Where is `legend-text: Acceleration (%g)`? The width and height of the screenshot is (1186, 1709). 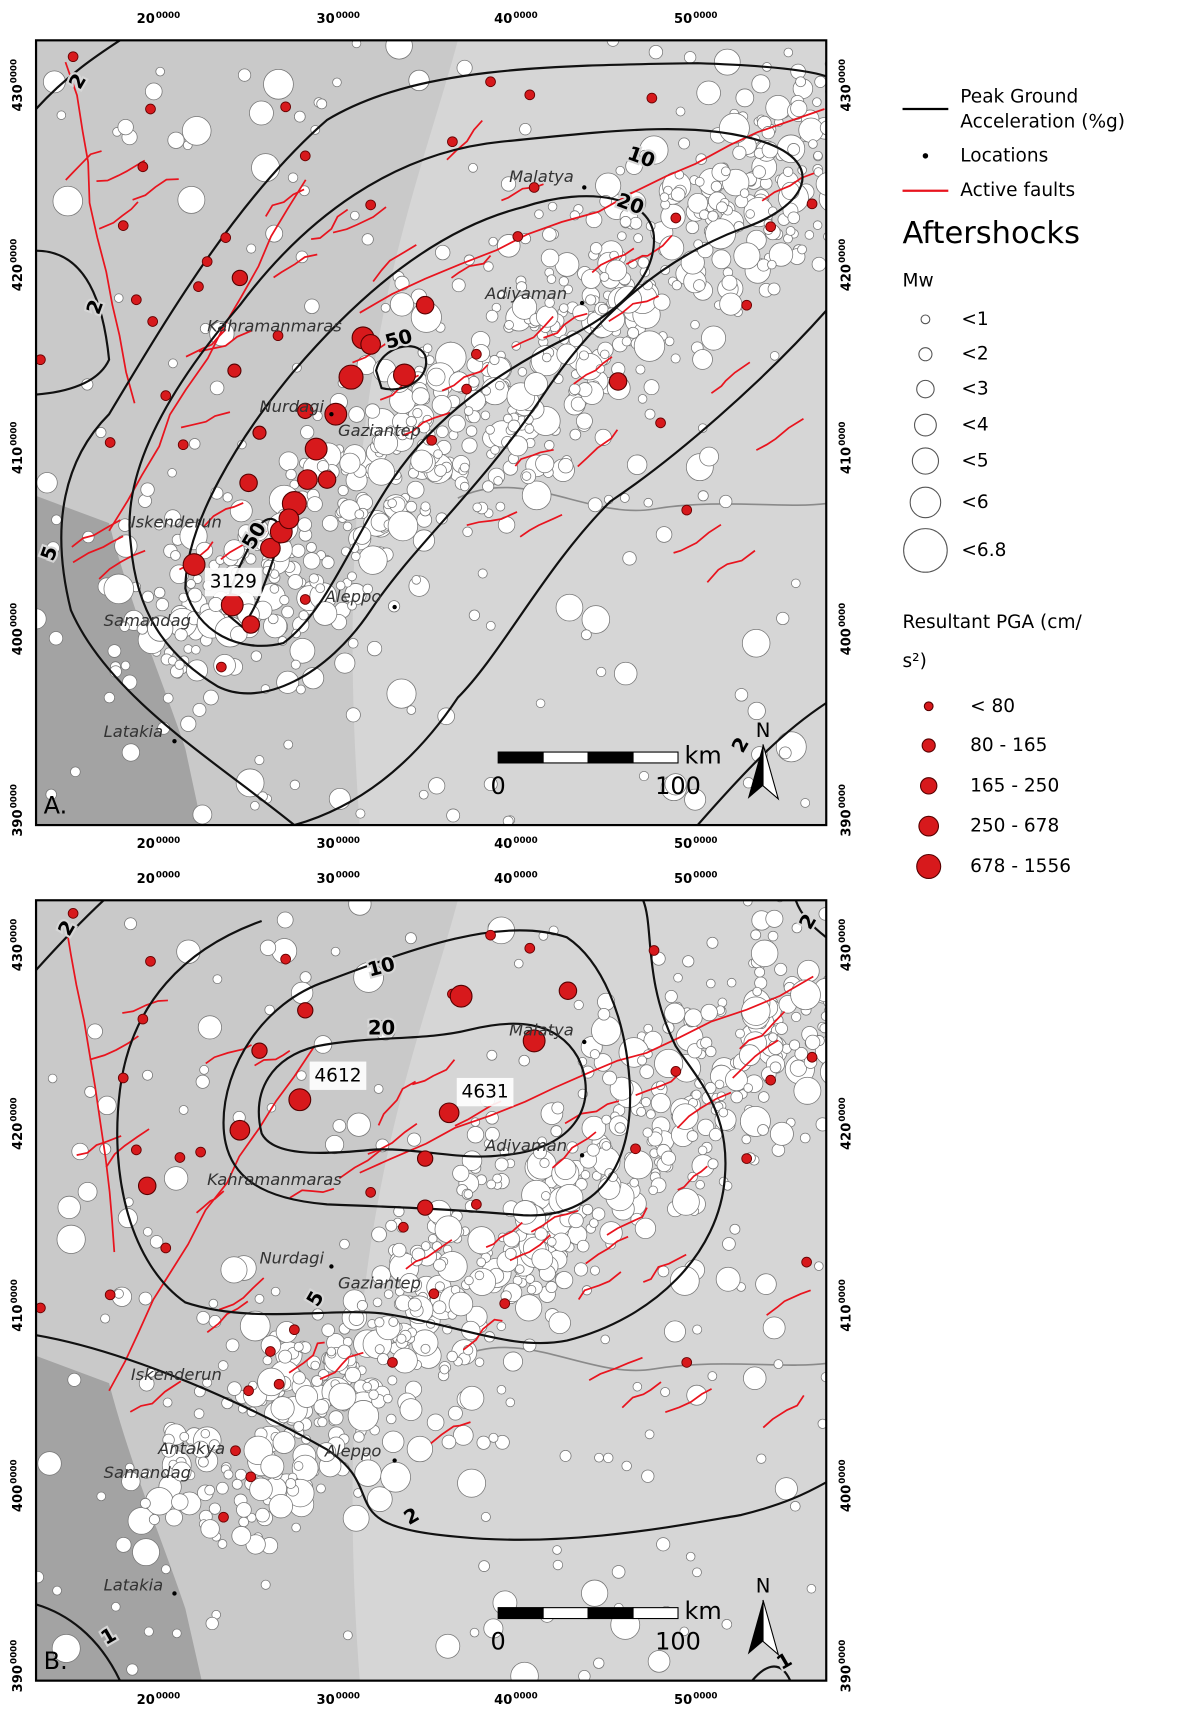 legend-text: Acceleration (%g) is located at coordinates (1042, 122).